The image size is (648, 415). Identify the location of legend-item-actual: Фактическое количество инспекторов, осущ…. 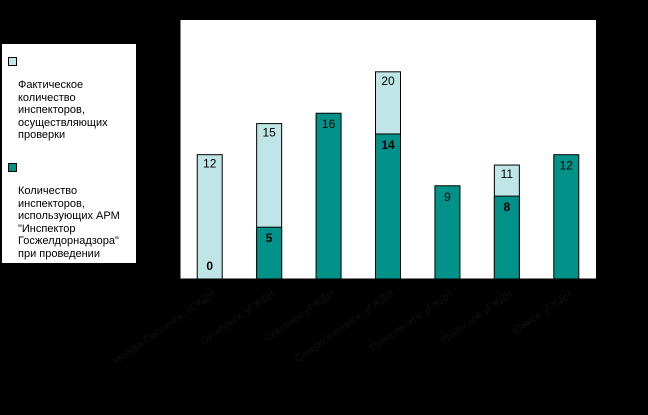
(69, 98).